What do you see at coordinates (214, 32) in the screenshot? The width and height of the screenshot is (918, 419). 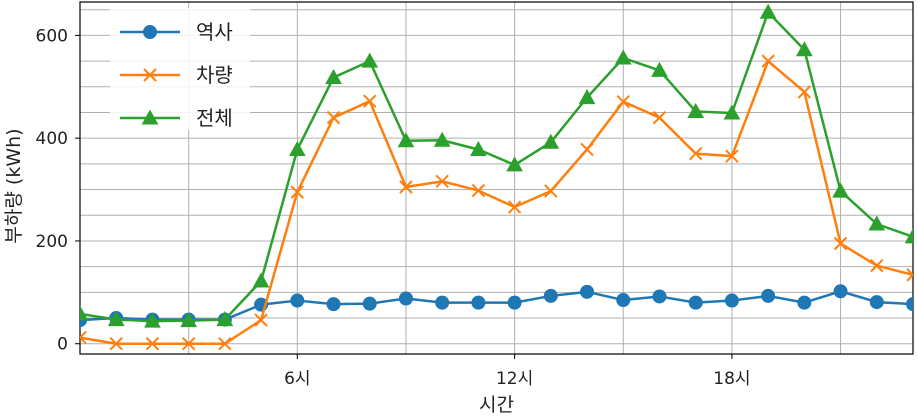 I see `legend-label: 역사` at bounding box center [214, 32].